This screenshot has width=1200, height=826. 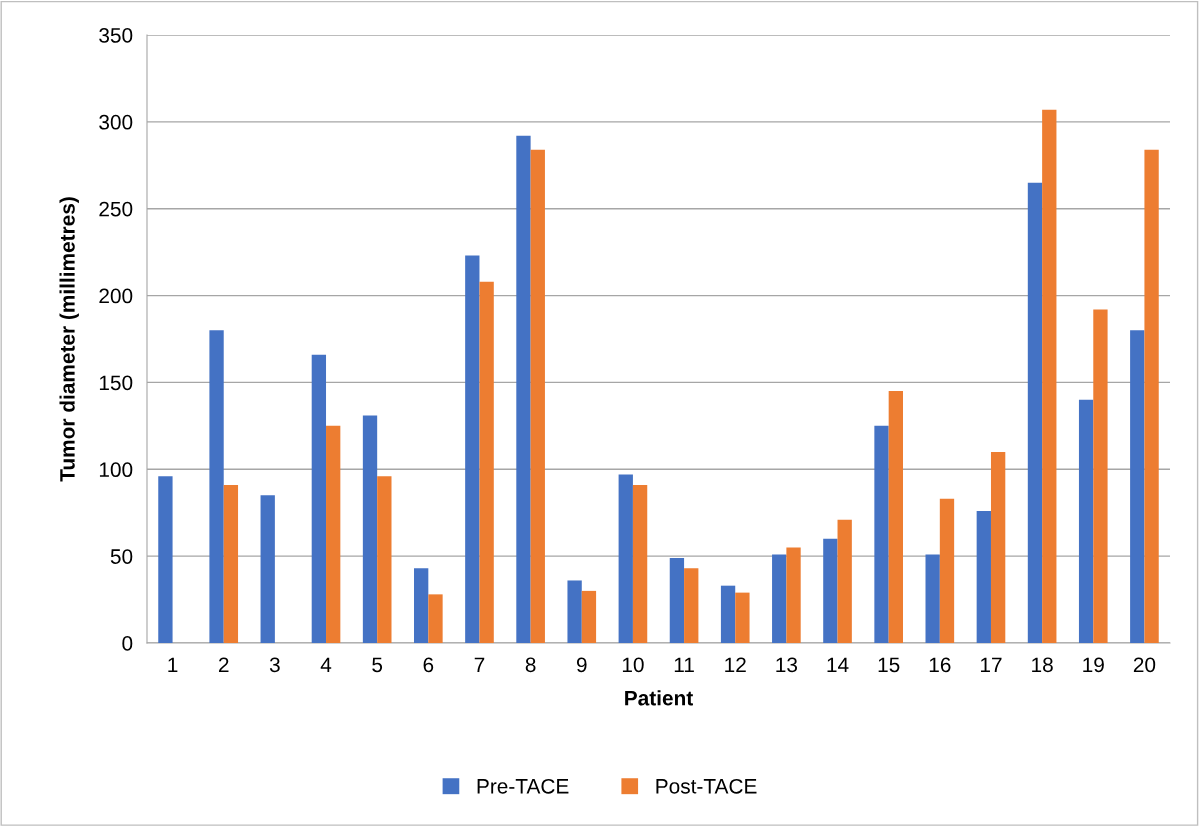 What do you see at coordinates (633, 665) in the screenshot?
I see `x-tick-label: 10` at bounding box center [633, 665].